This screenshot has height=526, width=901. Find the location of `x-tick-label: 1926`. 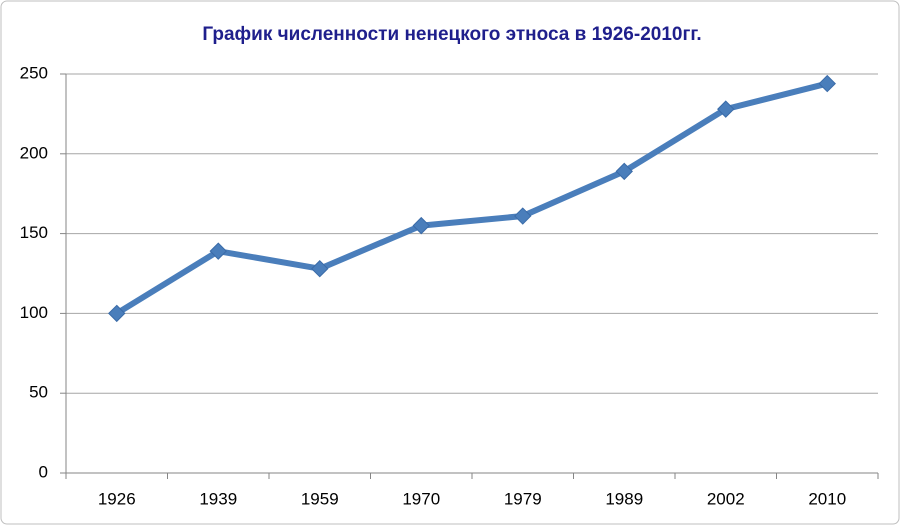

x-tick-label: 1926 is located at coordinates (117, 498).